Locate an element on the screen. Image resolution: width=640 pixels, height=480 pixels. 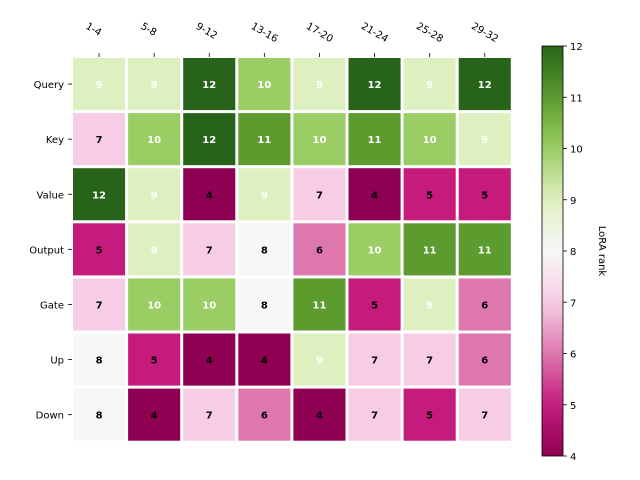
colorbar-tick-label: 8 is located at coordinates (573, 252).